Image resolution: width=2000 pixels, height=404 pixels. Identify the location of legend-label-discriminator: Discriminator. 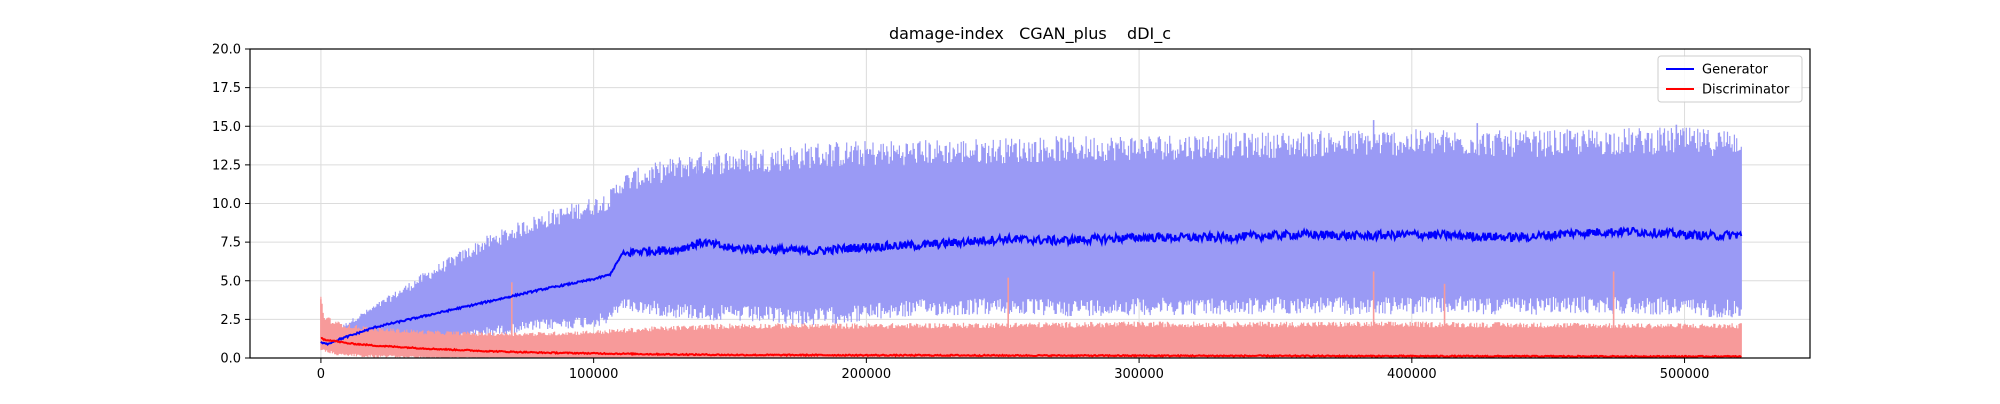
(1746, 90).